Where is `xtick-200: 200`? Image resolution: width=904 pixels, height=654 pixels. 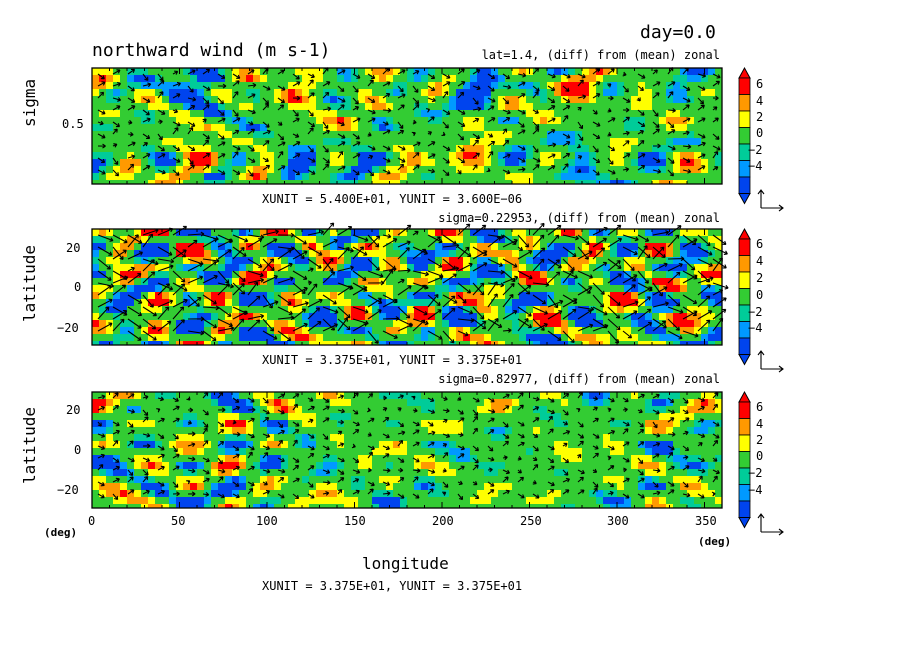
xtick-200: 200 is located at coordinates (443, 521).